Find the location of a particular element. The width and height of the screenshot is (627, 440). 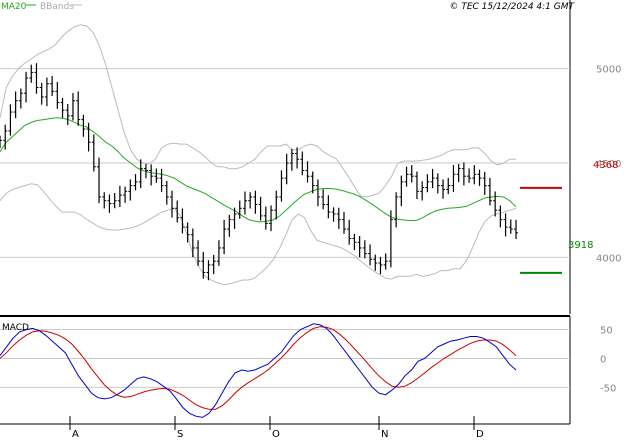

x-tick-label: O is located at coordinates (276, 434).